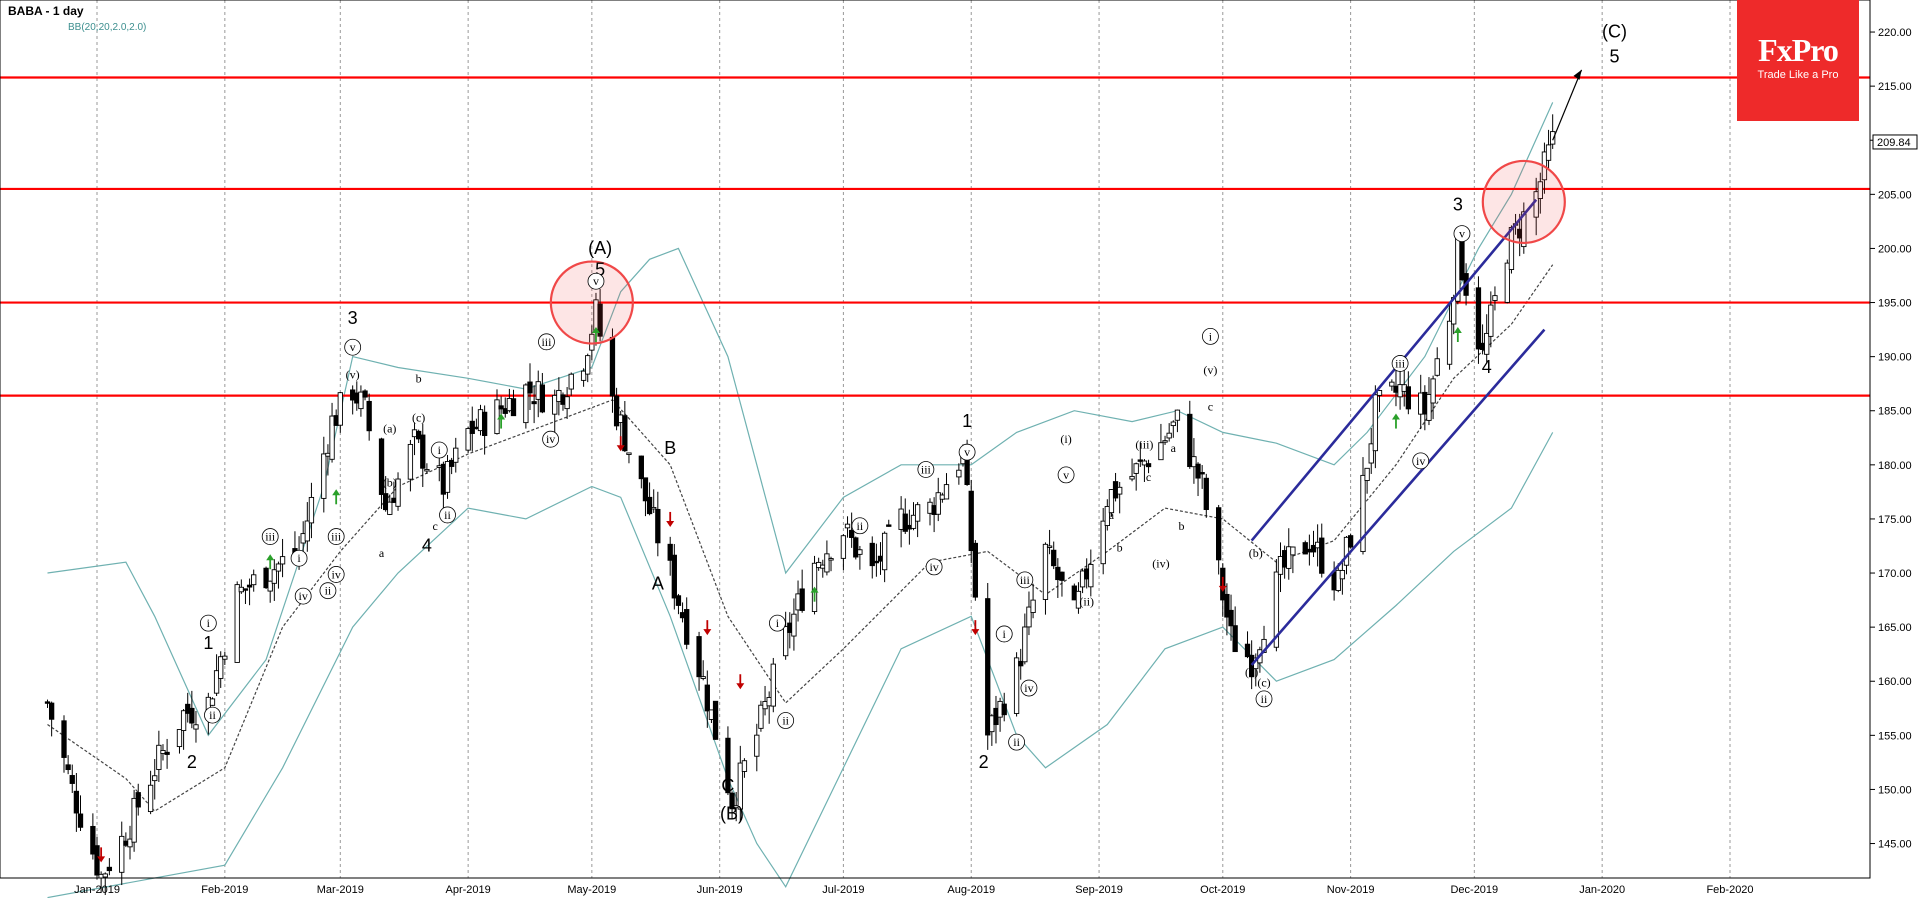 This screenshot has width=1918, height=898. Describe the element at coordinates (468, 890) in the screenshot. I see `x-tick-label: Apr-2019` at that location.